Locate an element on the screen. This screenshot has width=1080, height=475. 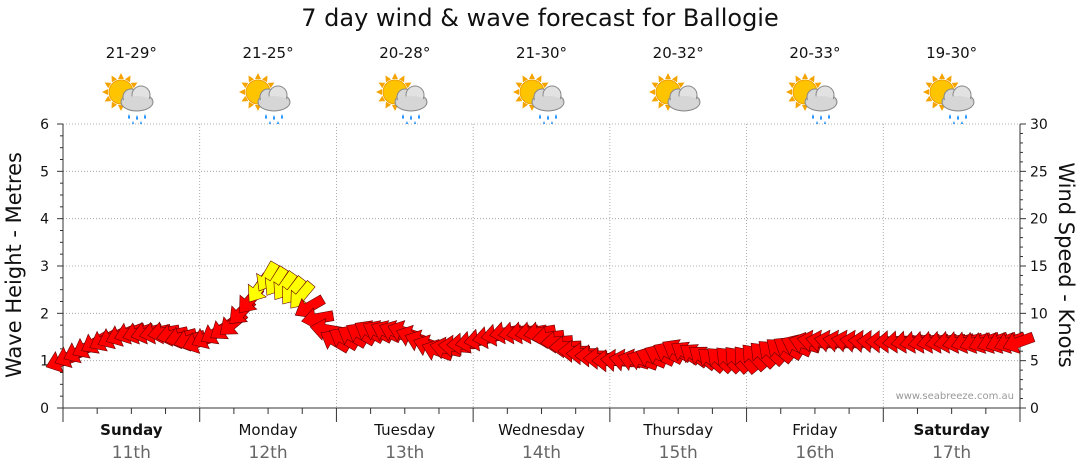
day-temperature: 21-30° is located at coordinates (541, 53).